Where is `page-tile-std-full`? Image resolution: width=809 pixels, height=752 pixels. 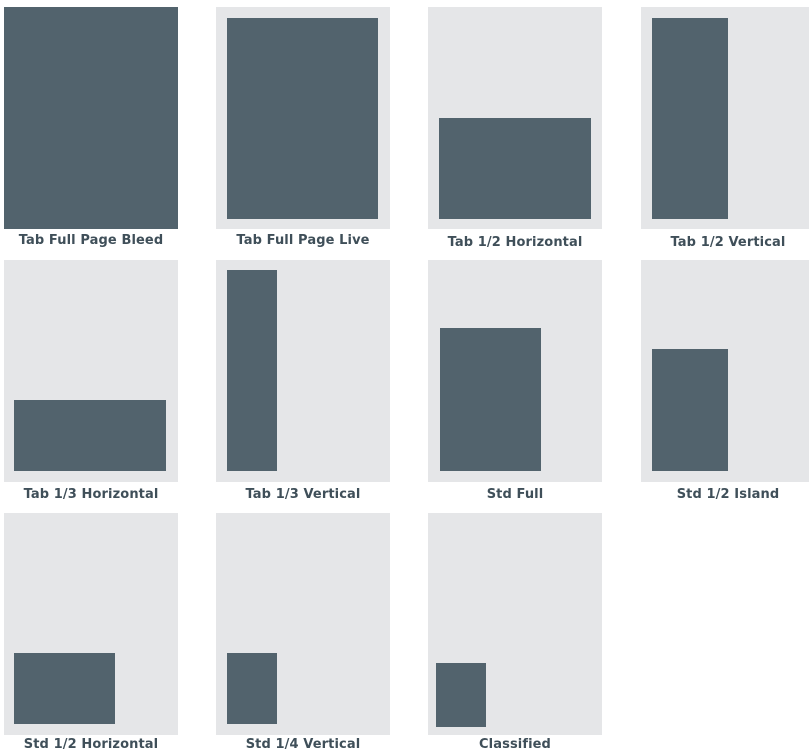
page-tile-std-full is located at coordinates (515, 371).